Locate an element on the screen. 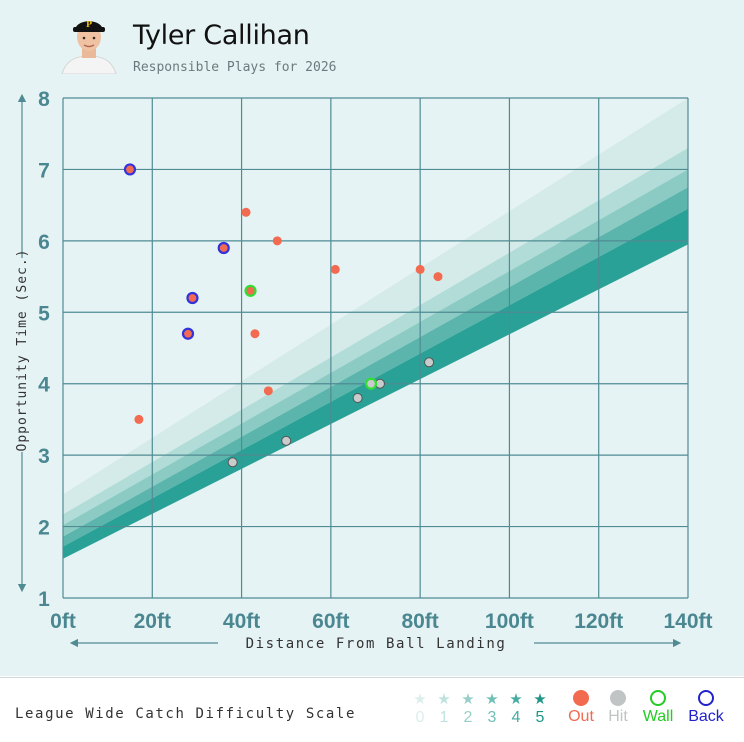 This screenshot has height=742, width=744. star-label: 0 is located at coordinates (420, 717).